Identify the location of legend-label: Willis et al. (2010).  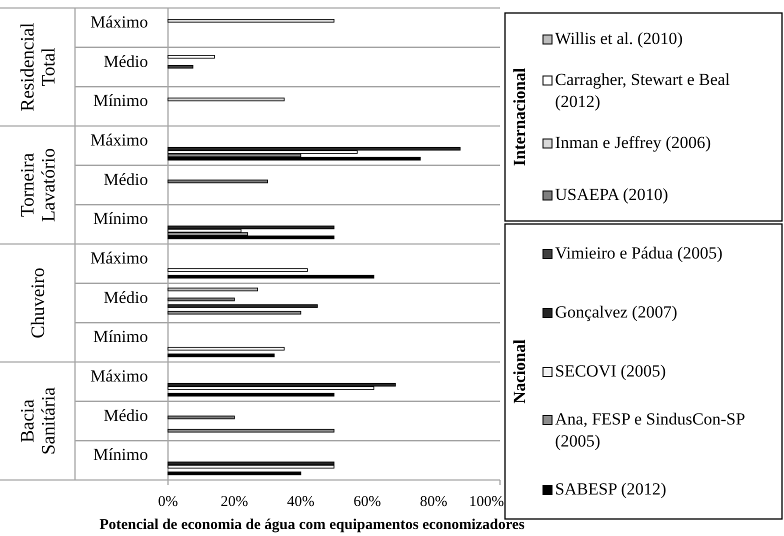
(619, 38).